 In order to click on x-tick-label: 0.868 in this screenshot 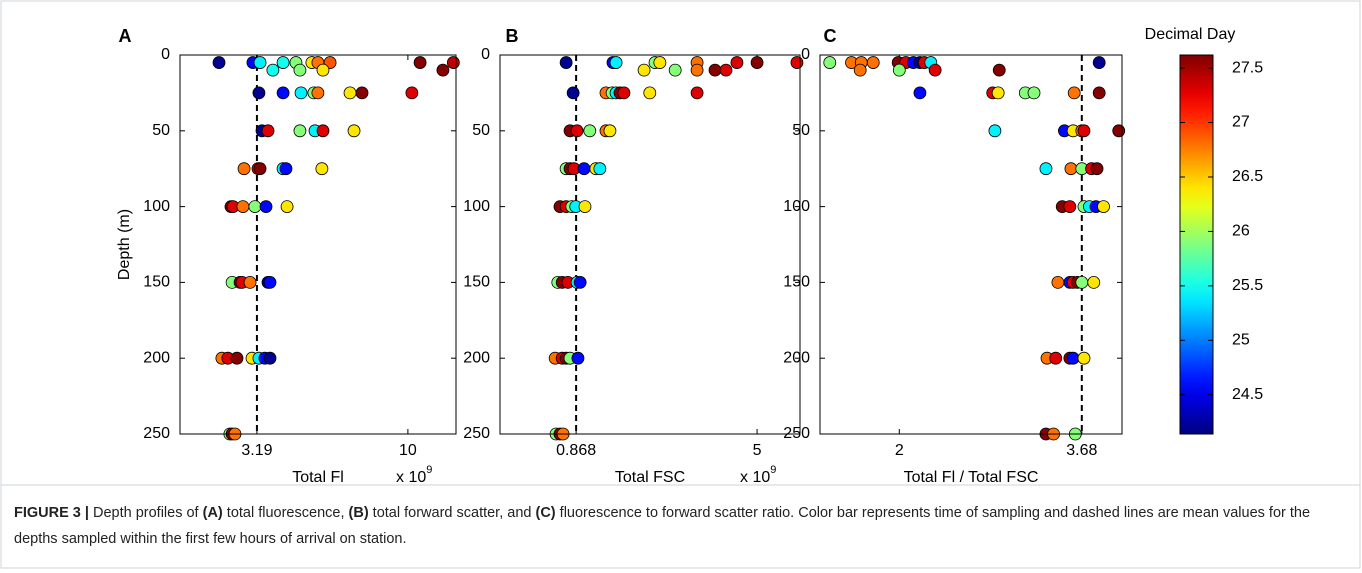, I will do `click(576, 450)`.